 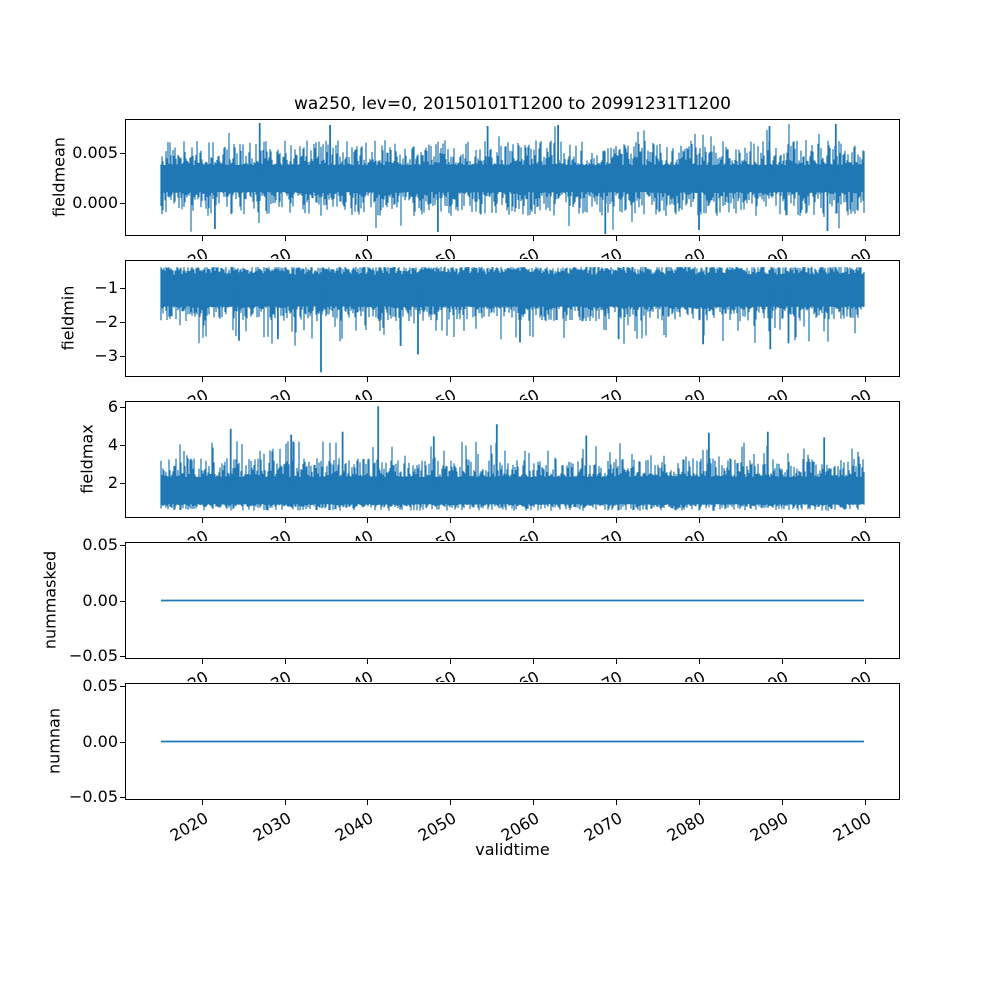 I want to click on y-tick-label: 0.000, so click(x=95, y=202).